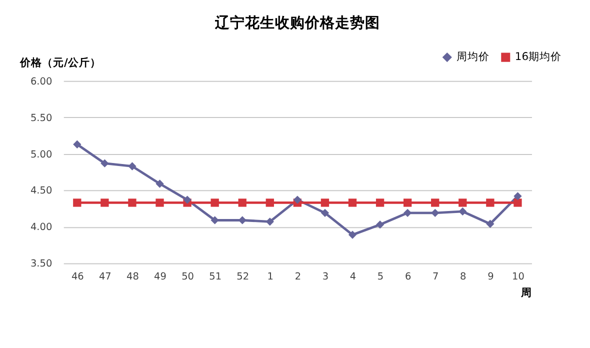  What do you see at coordinates (41, 191) in the screenshot?
I see `y-tick-label: 4.50` at bounding box center [41, 191].